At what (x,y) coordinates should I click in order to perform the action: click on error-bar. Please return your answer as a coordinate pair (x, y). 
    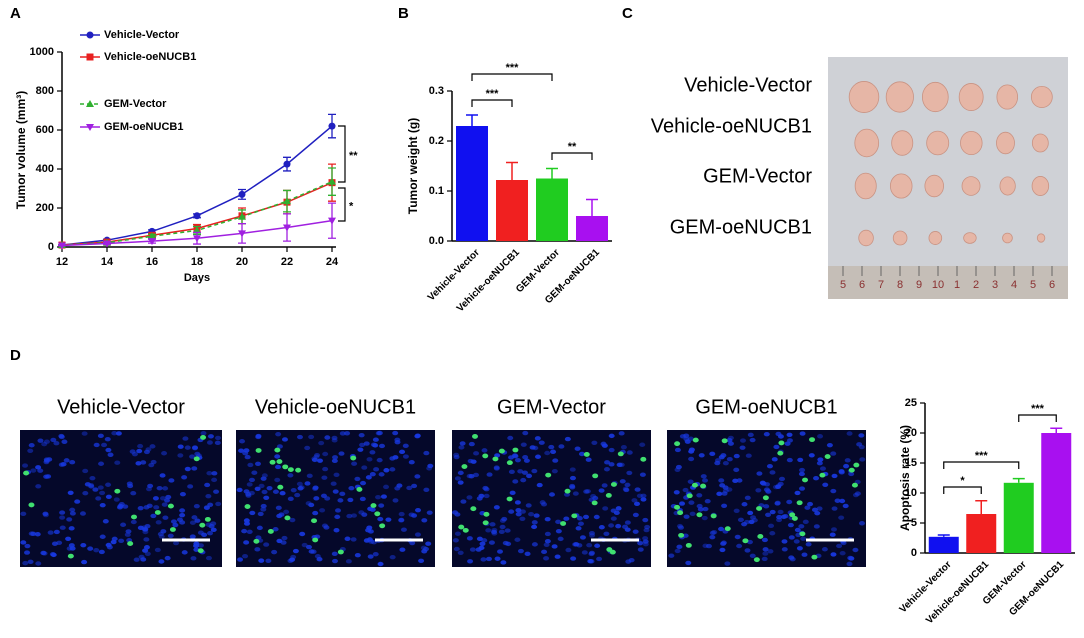
    Looking at the image, I should click on (1018, 480).